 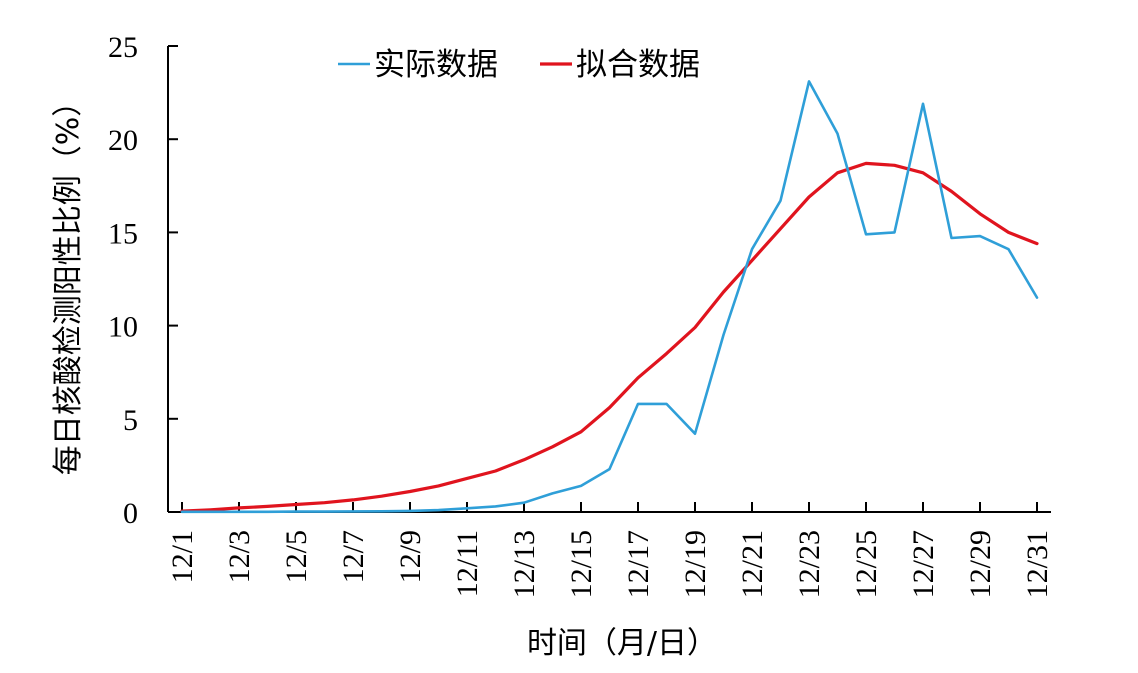 I want to click on x-tick-label: 12/9, so click(x=410, y=556).